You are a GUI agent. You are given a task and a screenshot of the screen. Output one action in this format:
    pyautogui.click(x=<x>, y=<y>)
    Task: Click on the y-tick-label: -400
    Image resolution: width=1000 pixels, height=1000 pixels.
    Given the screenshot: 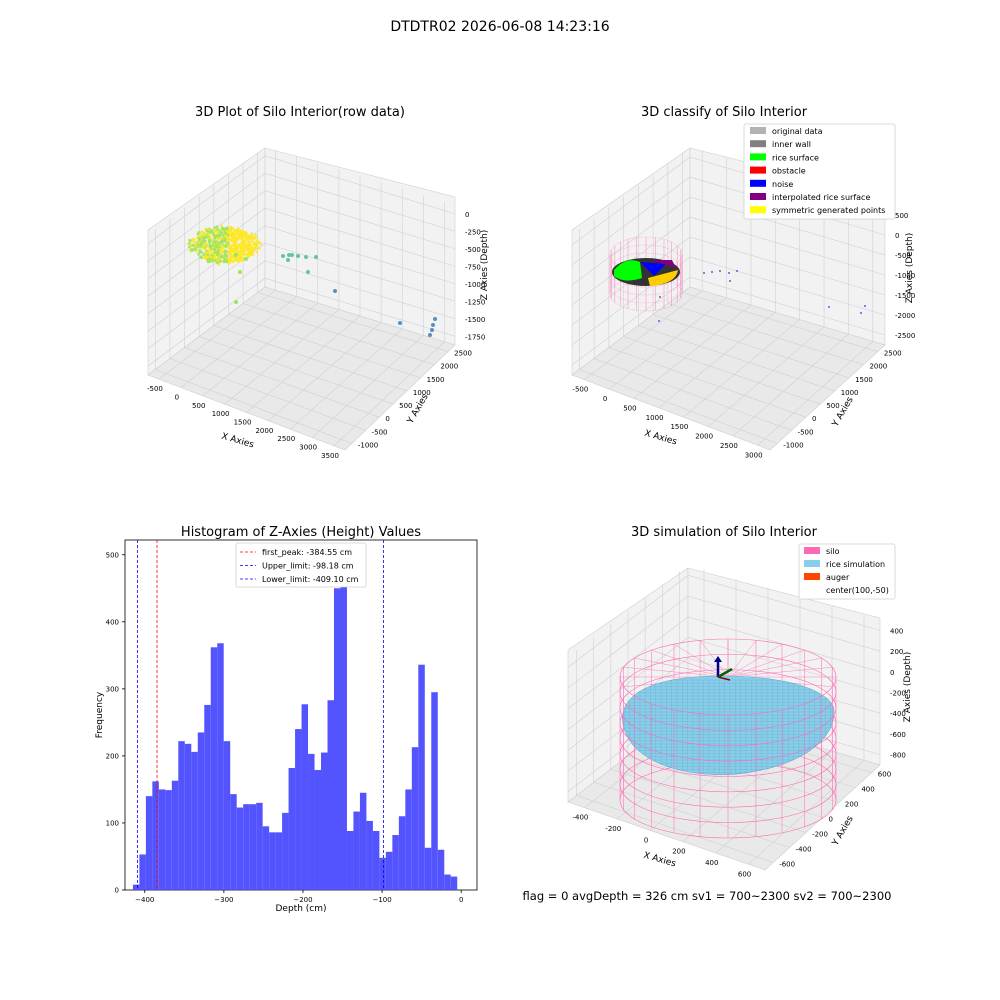 What is the action you would take?
    pyautogui.click(x=804, y=850)
    